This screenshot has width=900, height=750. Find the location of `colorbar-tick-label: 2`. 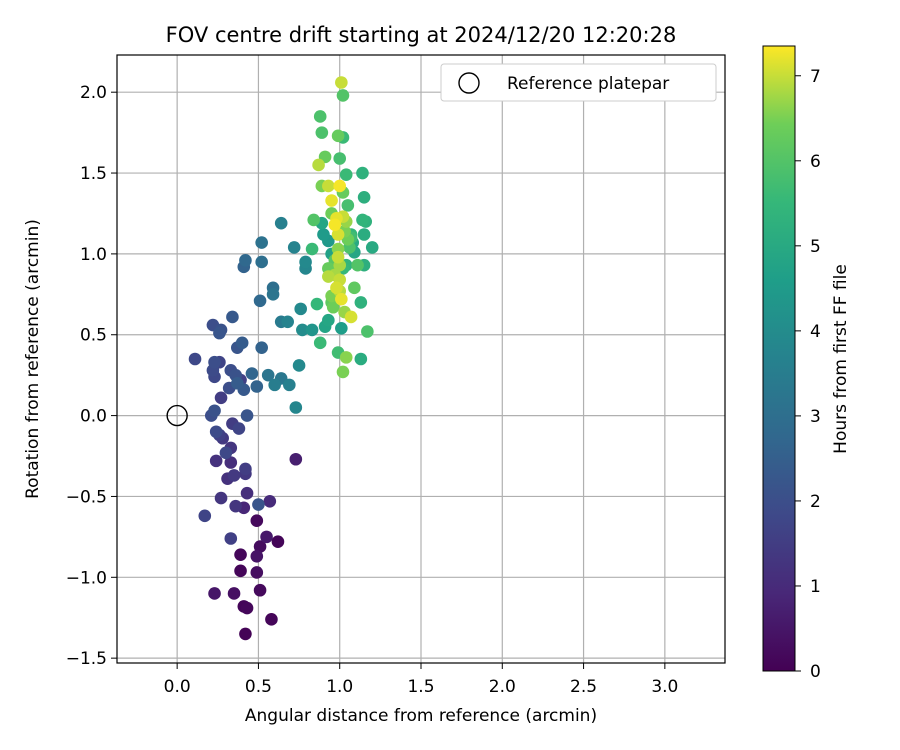

colorbar-tick-label: 2 is located at coordinates (815, 502).